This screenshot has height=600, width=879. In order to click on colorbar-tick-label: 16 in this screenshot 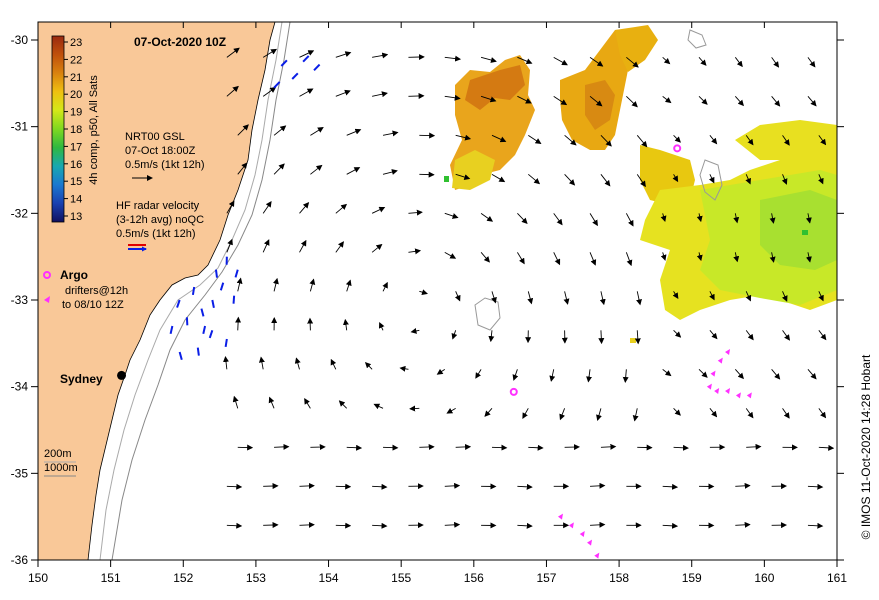, I will do `click(76, 165)`.